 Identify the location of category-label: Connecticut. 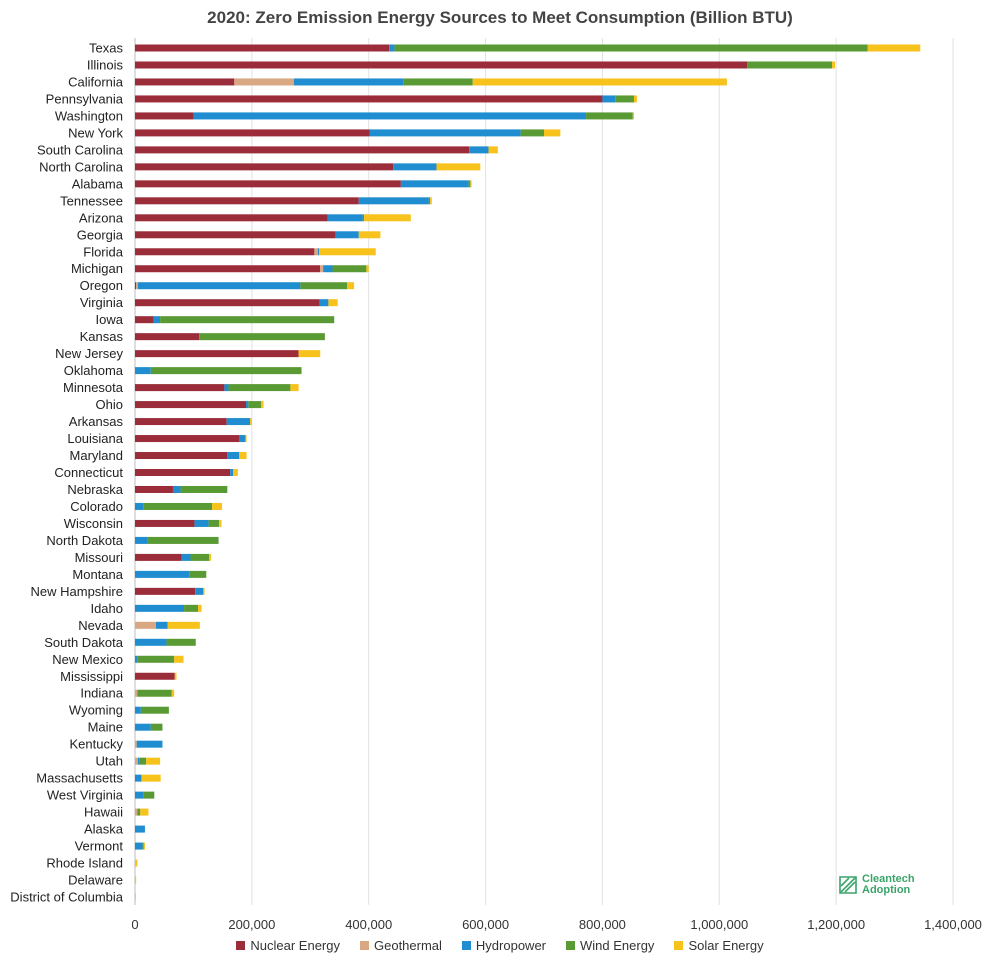
(88, 472).